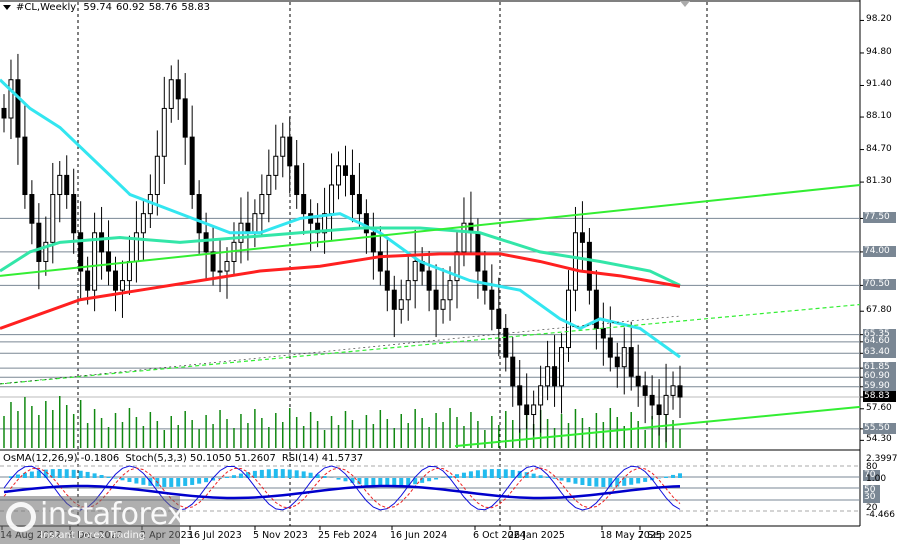 The width and height of the screenshot is (897, 544). Describe the element at coordinates (200, 458) in the screenshot. I see `stoch-label: Stoch(5,3,3) 50.1050 51.2607` at that location.